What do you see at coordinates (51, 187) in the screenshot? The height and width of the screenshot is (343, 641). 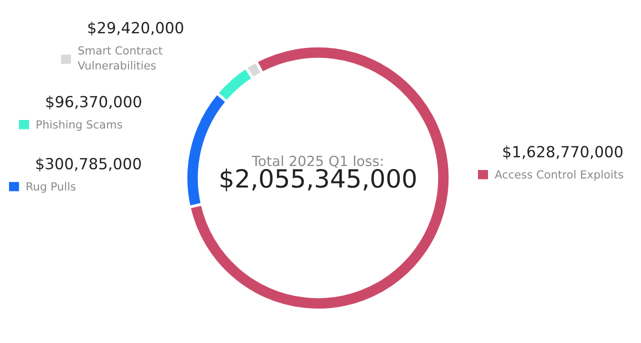 I see `legend-label: Rug Pulls` at bounding box center [51, 187].